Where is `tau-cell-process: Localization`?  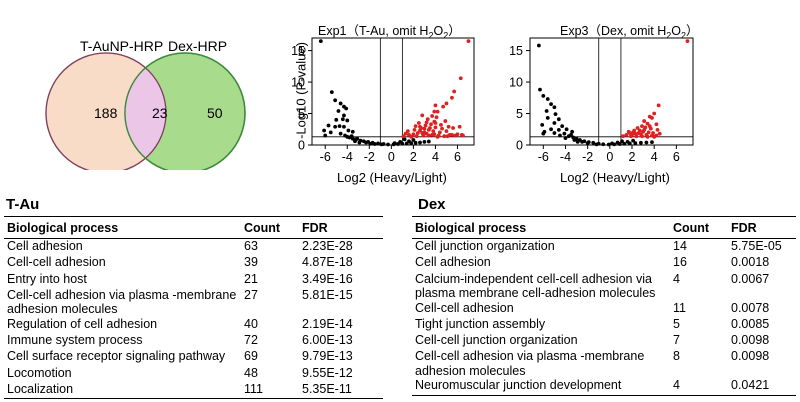 tau-cell-process: Localization is located at coordinates (122, 391).